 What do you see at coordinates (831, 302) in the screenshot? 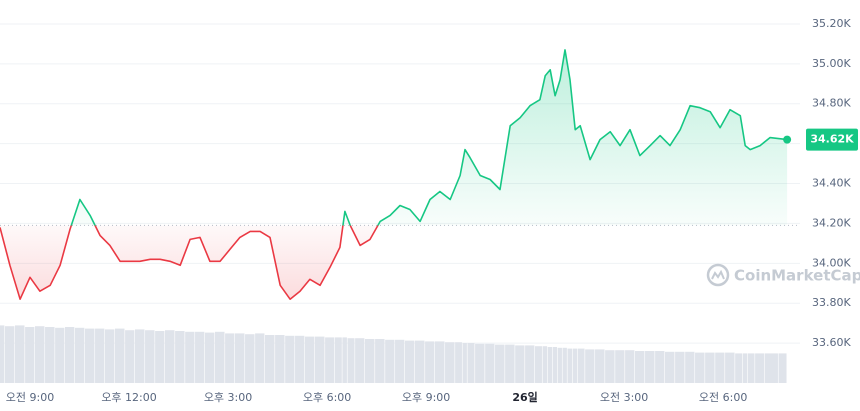
I see `y-tick-label: 33.80K` at bounding box center [831, 302].